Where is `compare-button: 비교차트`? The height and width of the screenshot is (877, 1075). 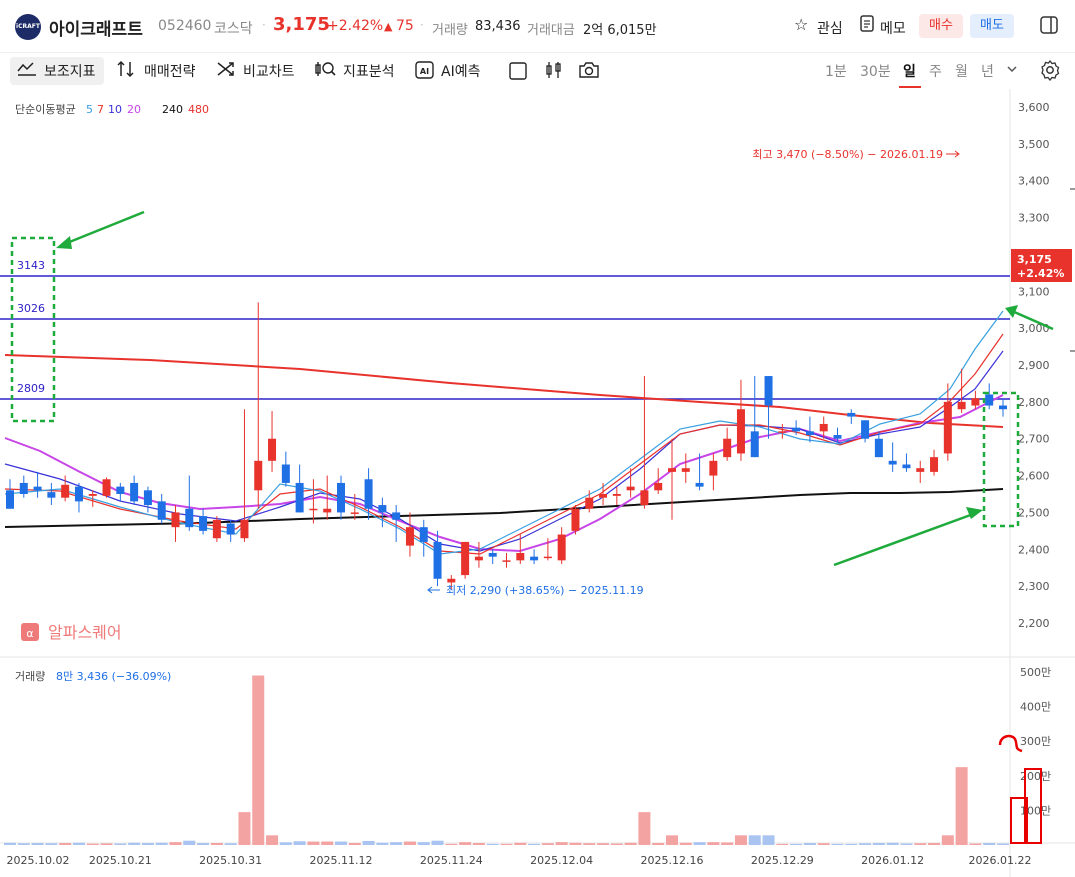 compare-button: 비교차트 is located at coordinates (269, 72).